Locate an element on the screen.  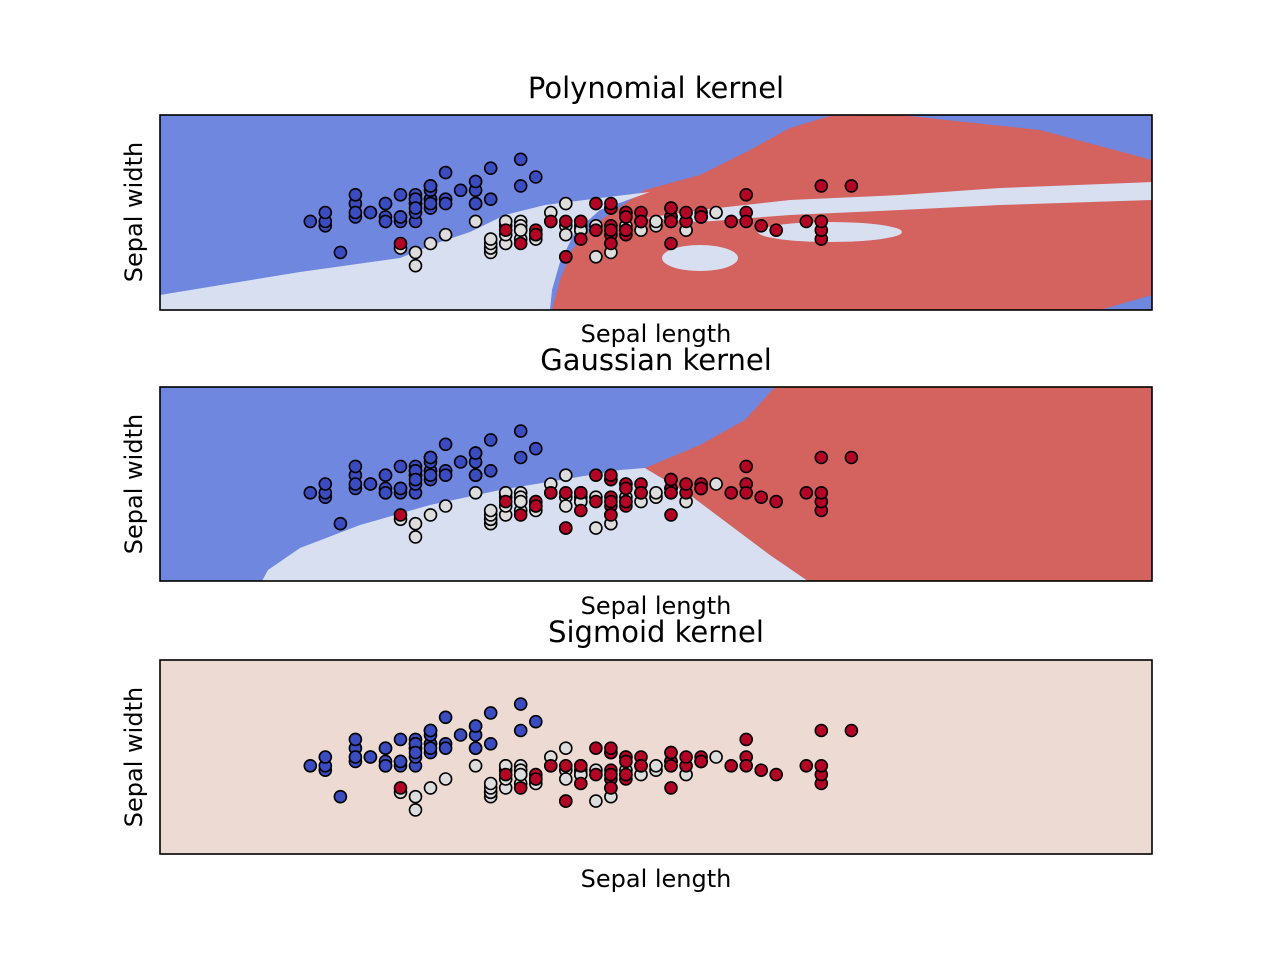
polynomial-region-class-2-lower-corner is located at coordinates (1126, 302).